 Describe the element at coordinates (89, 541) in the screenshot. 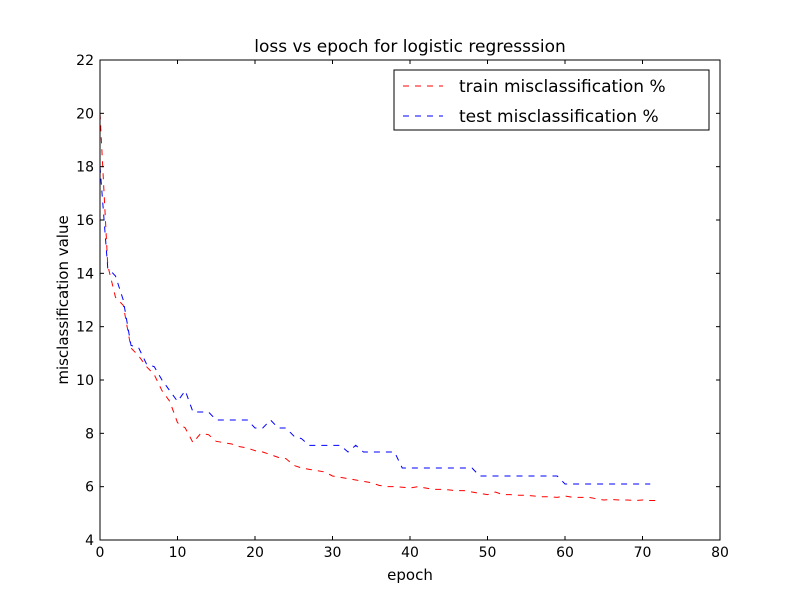

I see `y-tick-label: 4` at that location.